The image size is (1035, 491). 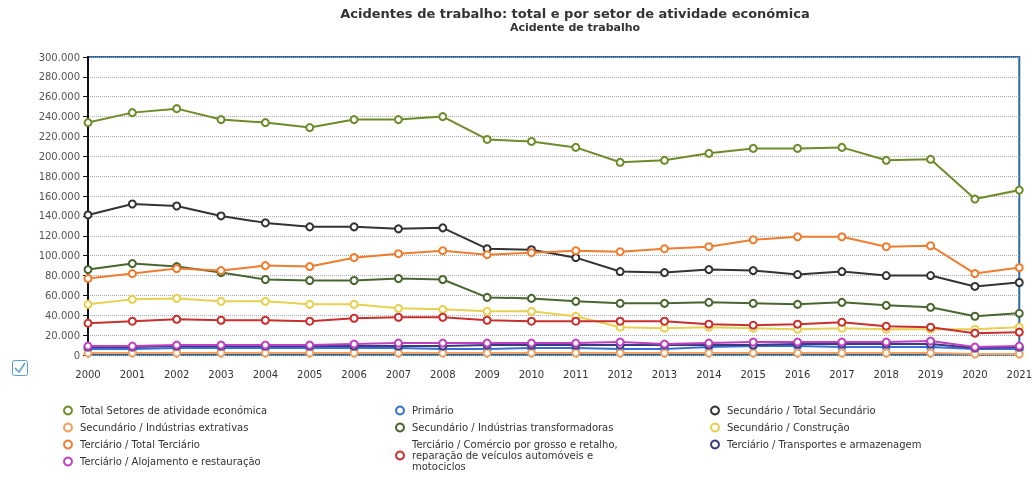 I want to click on x-tick-label: 2009, so click(x=487, y=374).